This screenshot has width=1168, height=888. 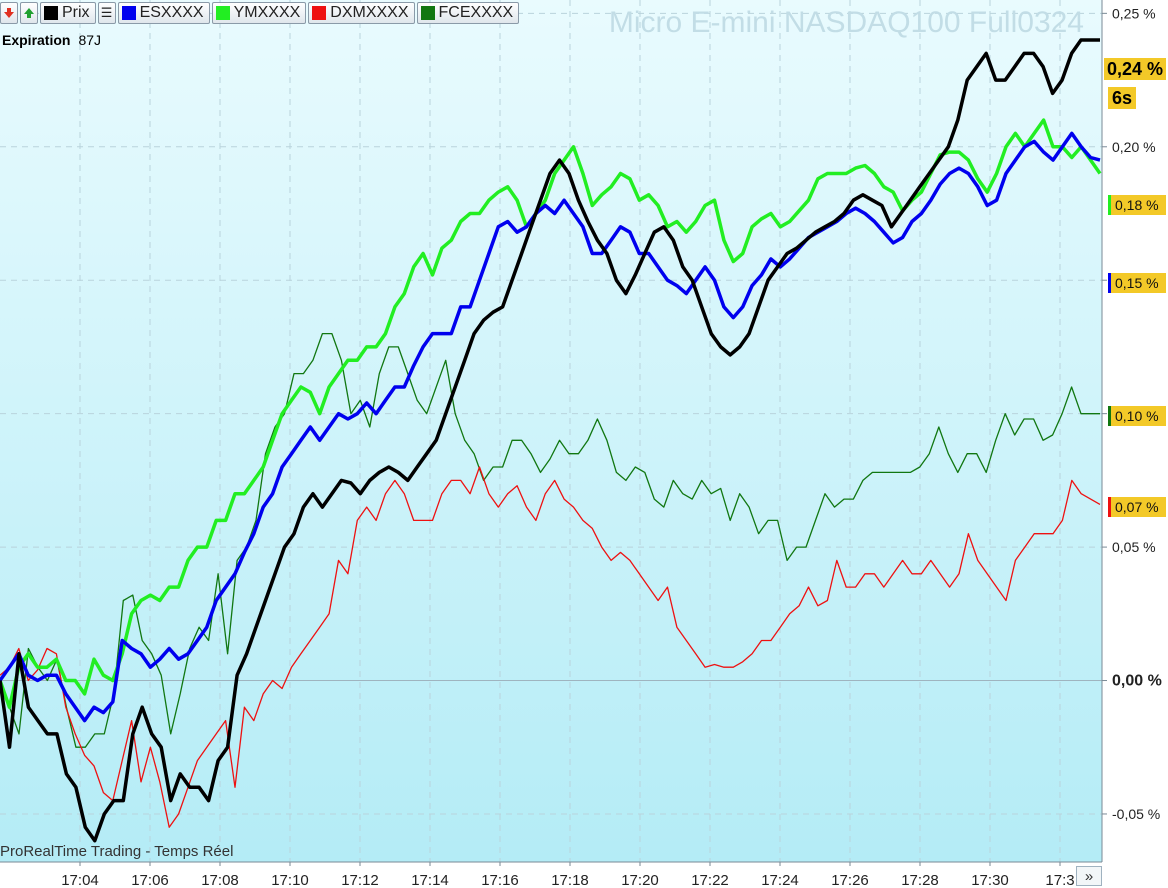 I want to click on time-axis-background, so click(x=551, y=875).